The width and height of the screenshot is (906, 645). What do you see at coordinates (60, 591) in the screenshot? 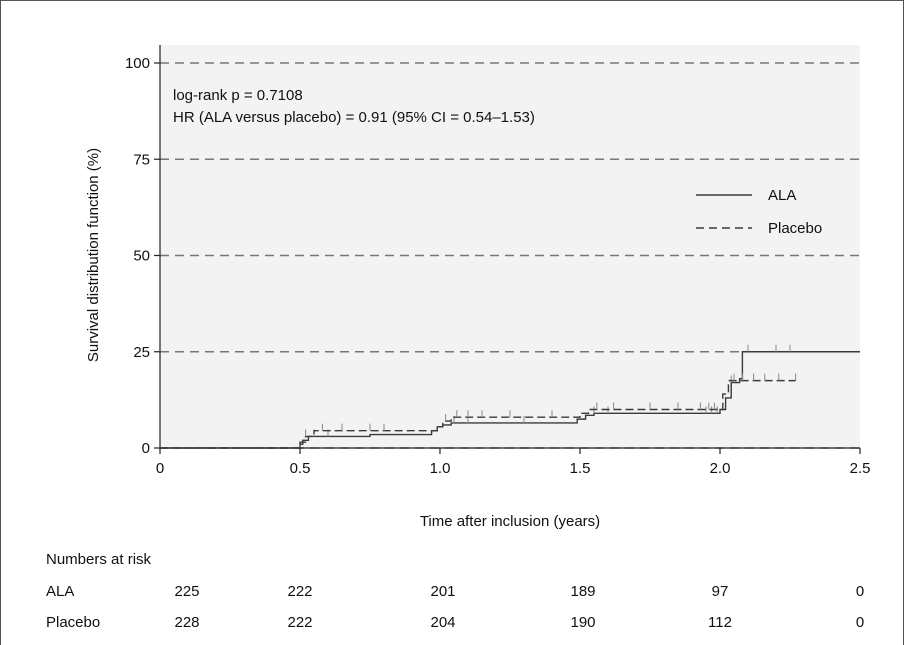
I see `risk-row-label-ala: ALA` at bounding box center [60, 591].